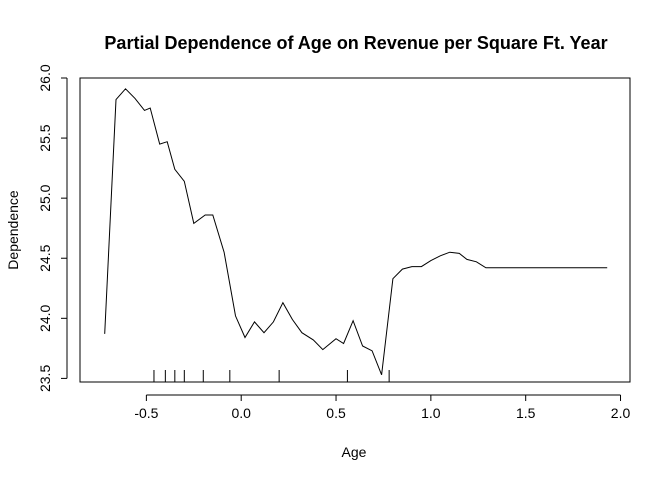 The height and width of the screenshot is (480, 672). What do you see at coordinates (621, 413) in the screenshot?
I see `x-tick-label: 2.0` at bounding box center [621, 413].